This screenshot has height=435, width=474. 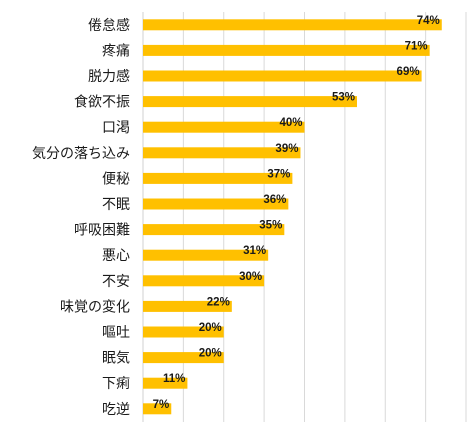 I want to click on value-label: 53%, so click(x=343, y=98).